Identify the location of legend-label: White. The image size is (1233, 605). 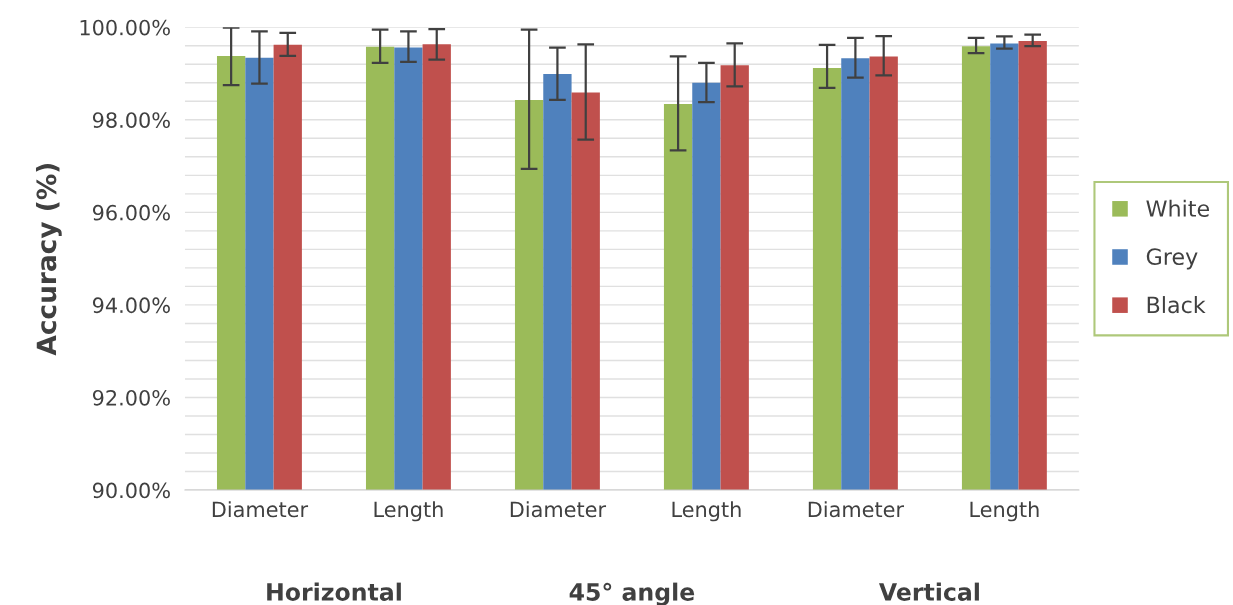
(1177, 208).